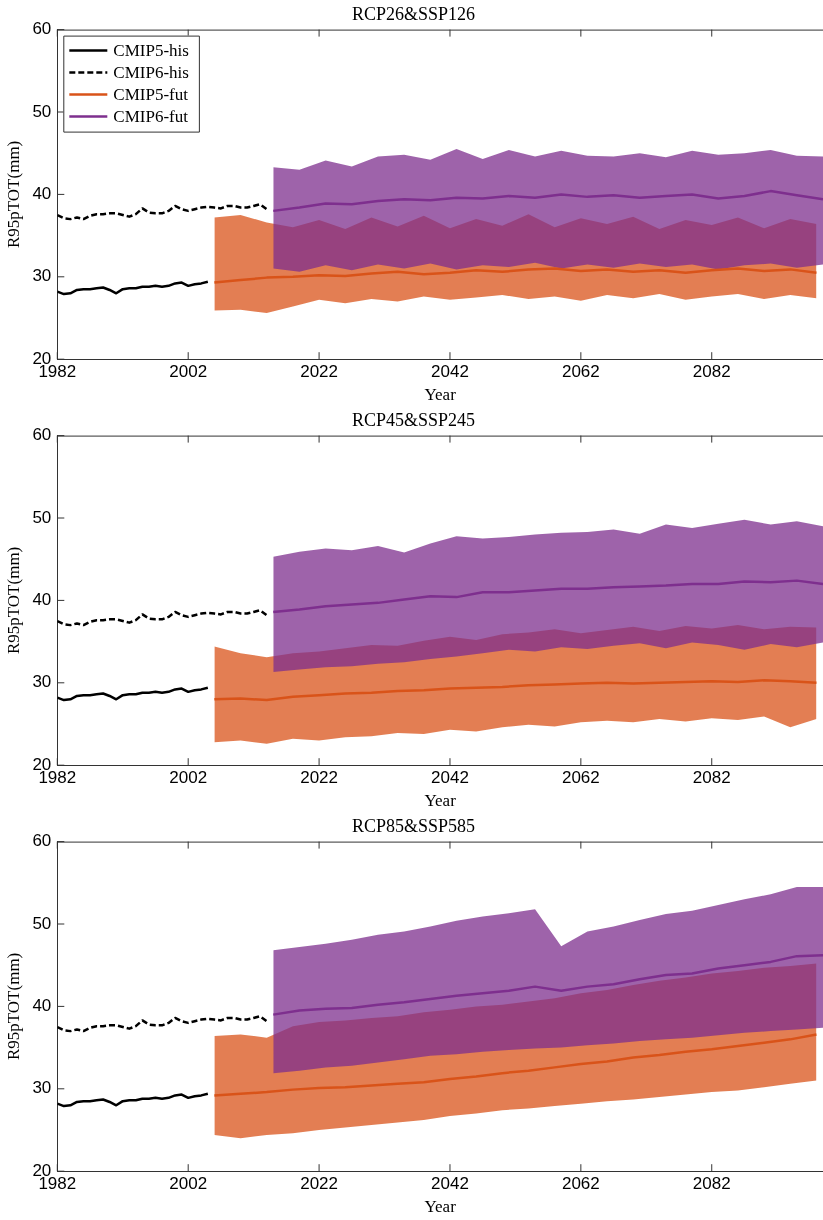 The width and height of the screenshot is (823, 1220). What do you see at coordinates (151, 73) in the screenshot?
I see `legend-label: CMIP6-his` at bounding box center [151, 73].